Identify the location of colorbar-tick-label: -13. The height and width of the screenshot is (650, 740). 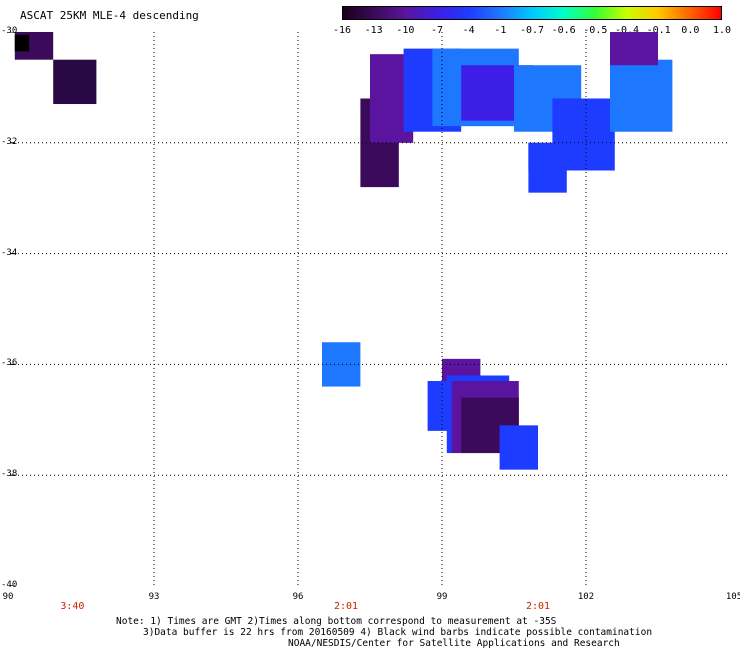
(373, 30).